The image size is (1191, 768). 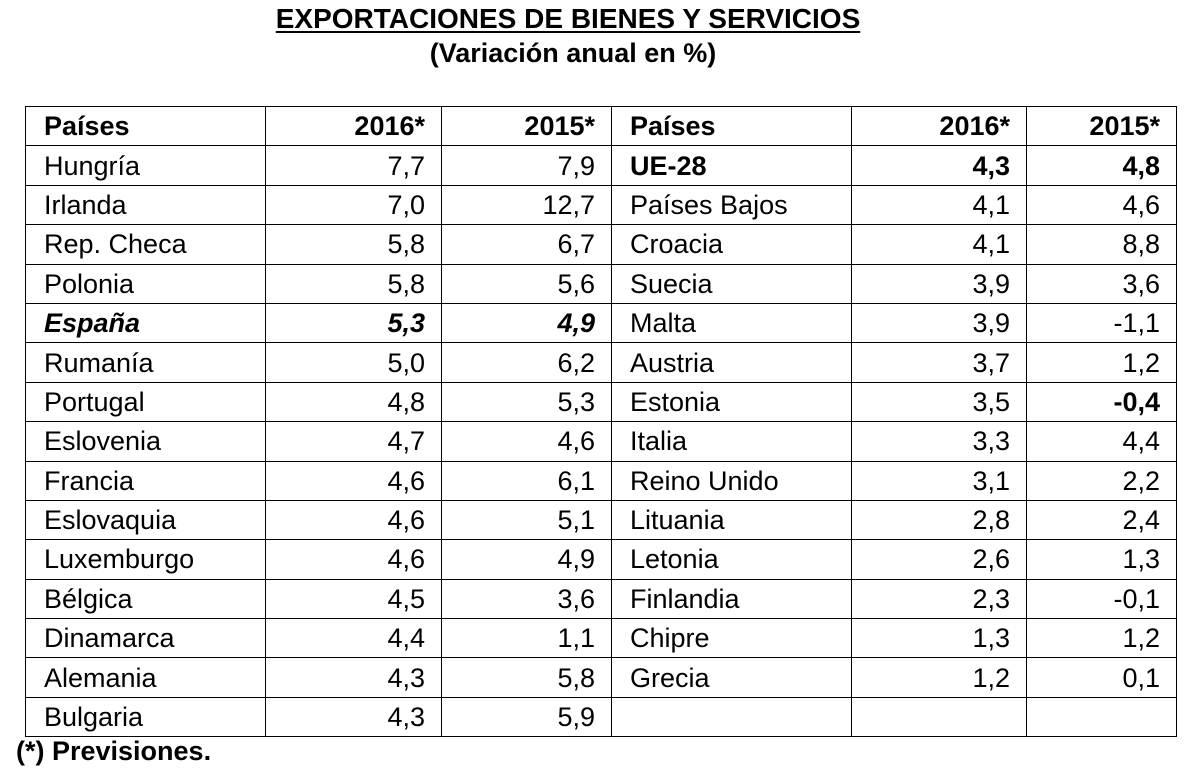 I want to click on right-country-cell: Croacia, so click(x=731, y=244).